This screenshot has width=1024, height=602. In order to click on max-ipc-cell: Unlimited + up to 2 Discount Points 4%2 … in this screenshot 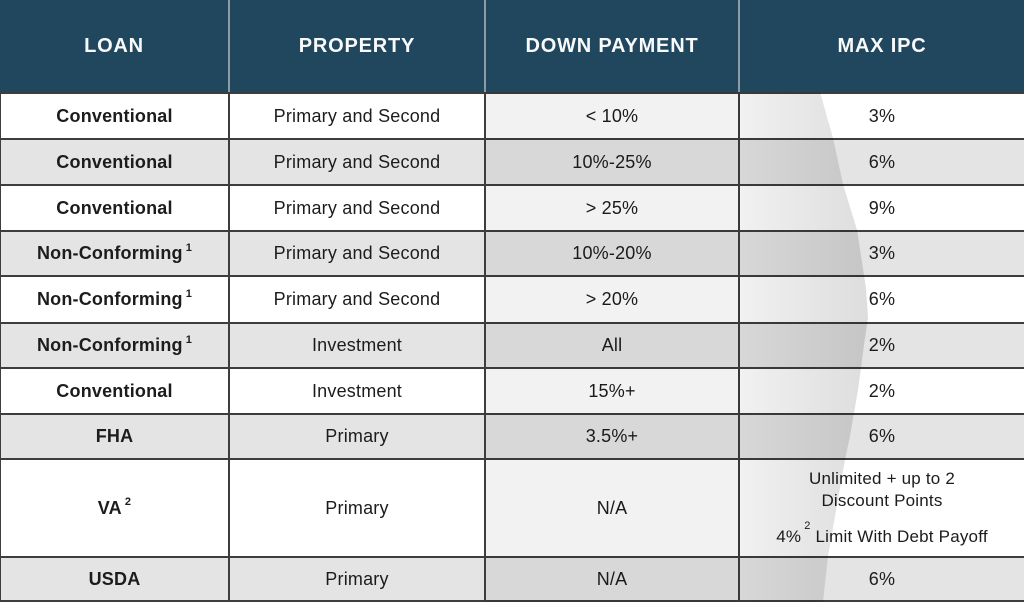, I will do `click(882, 507)`.